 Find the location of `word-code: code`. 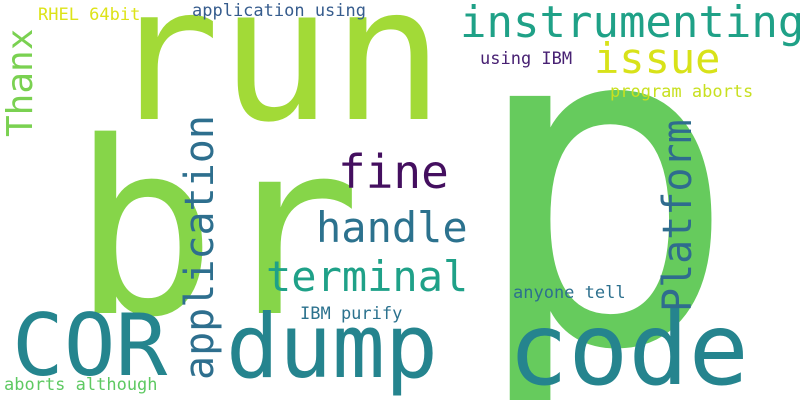

word-code: code is located at coordinates (628, 345).